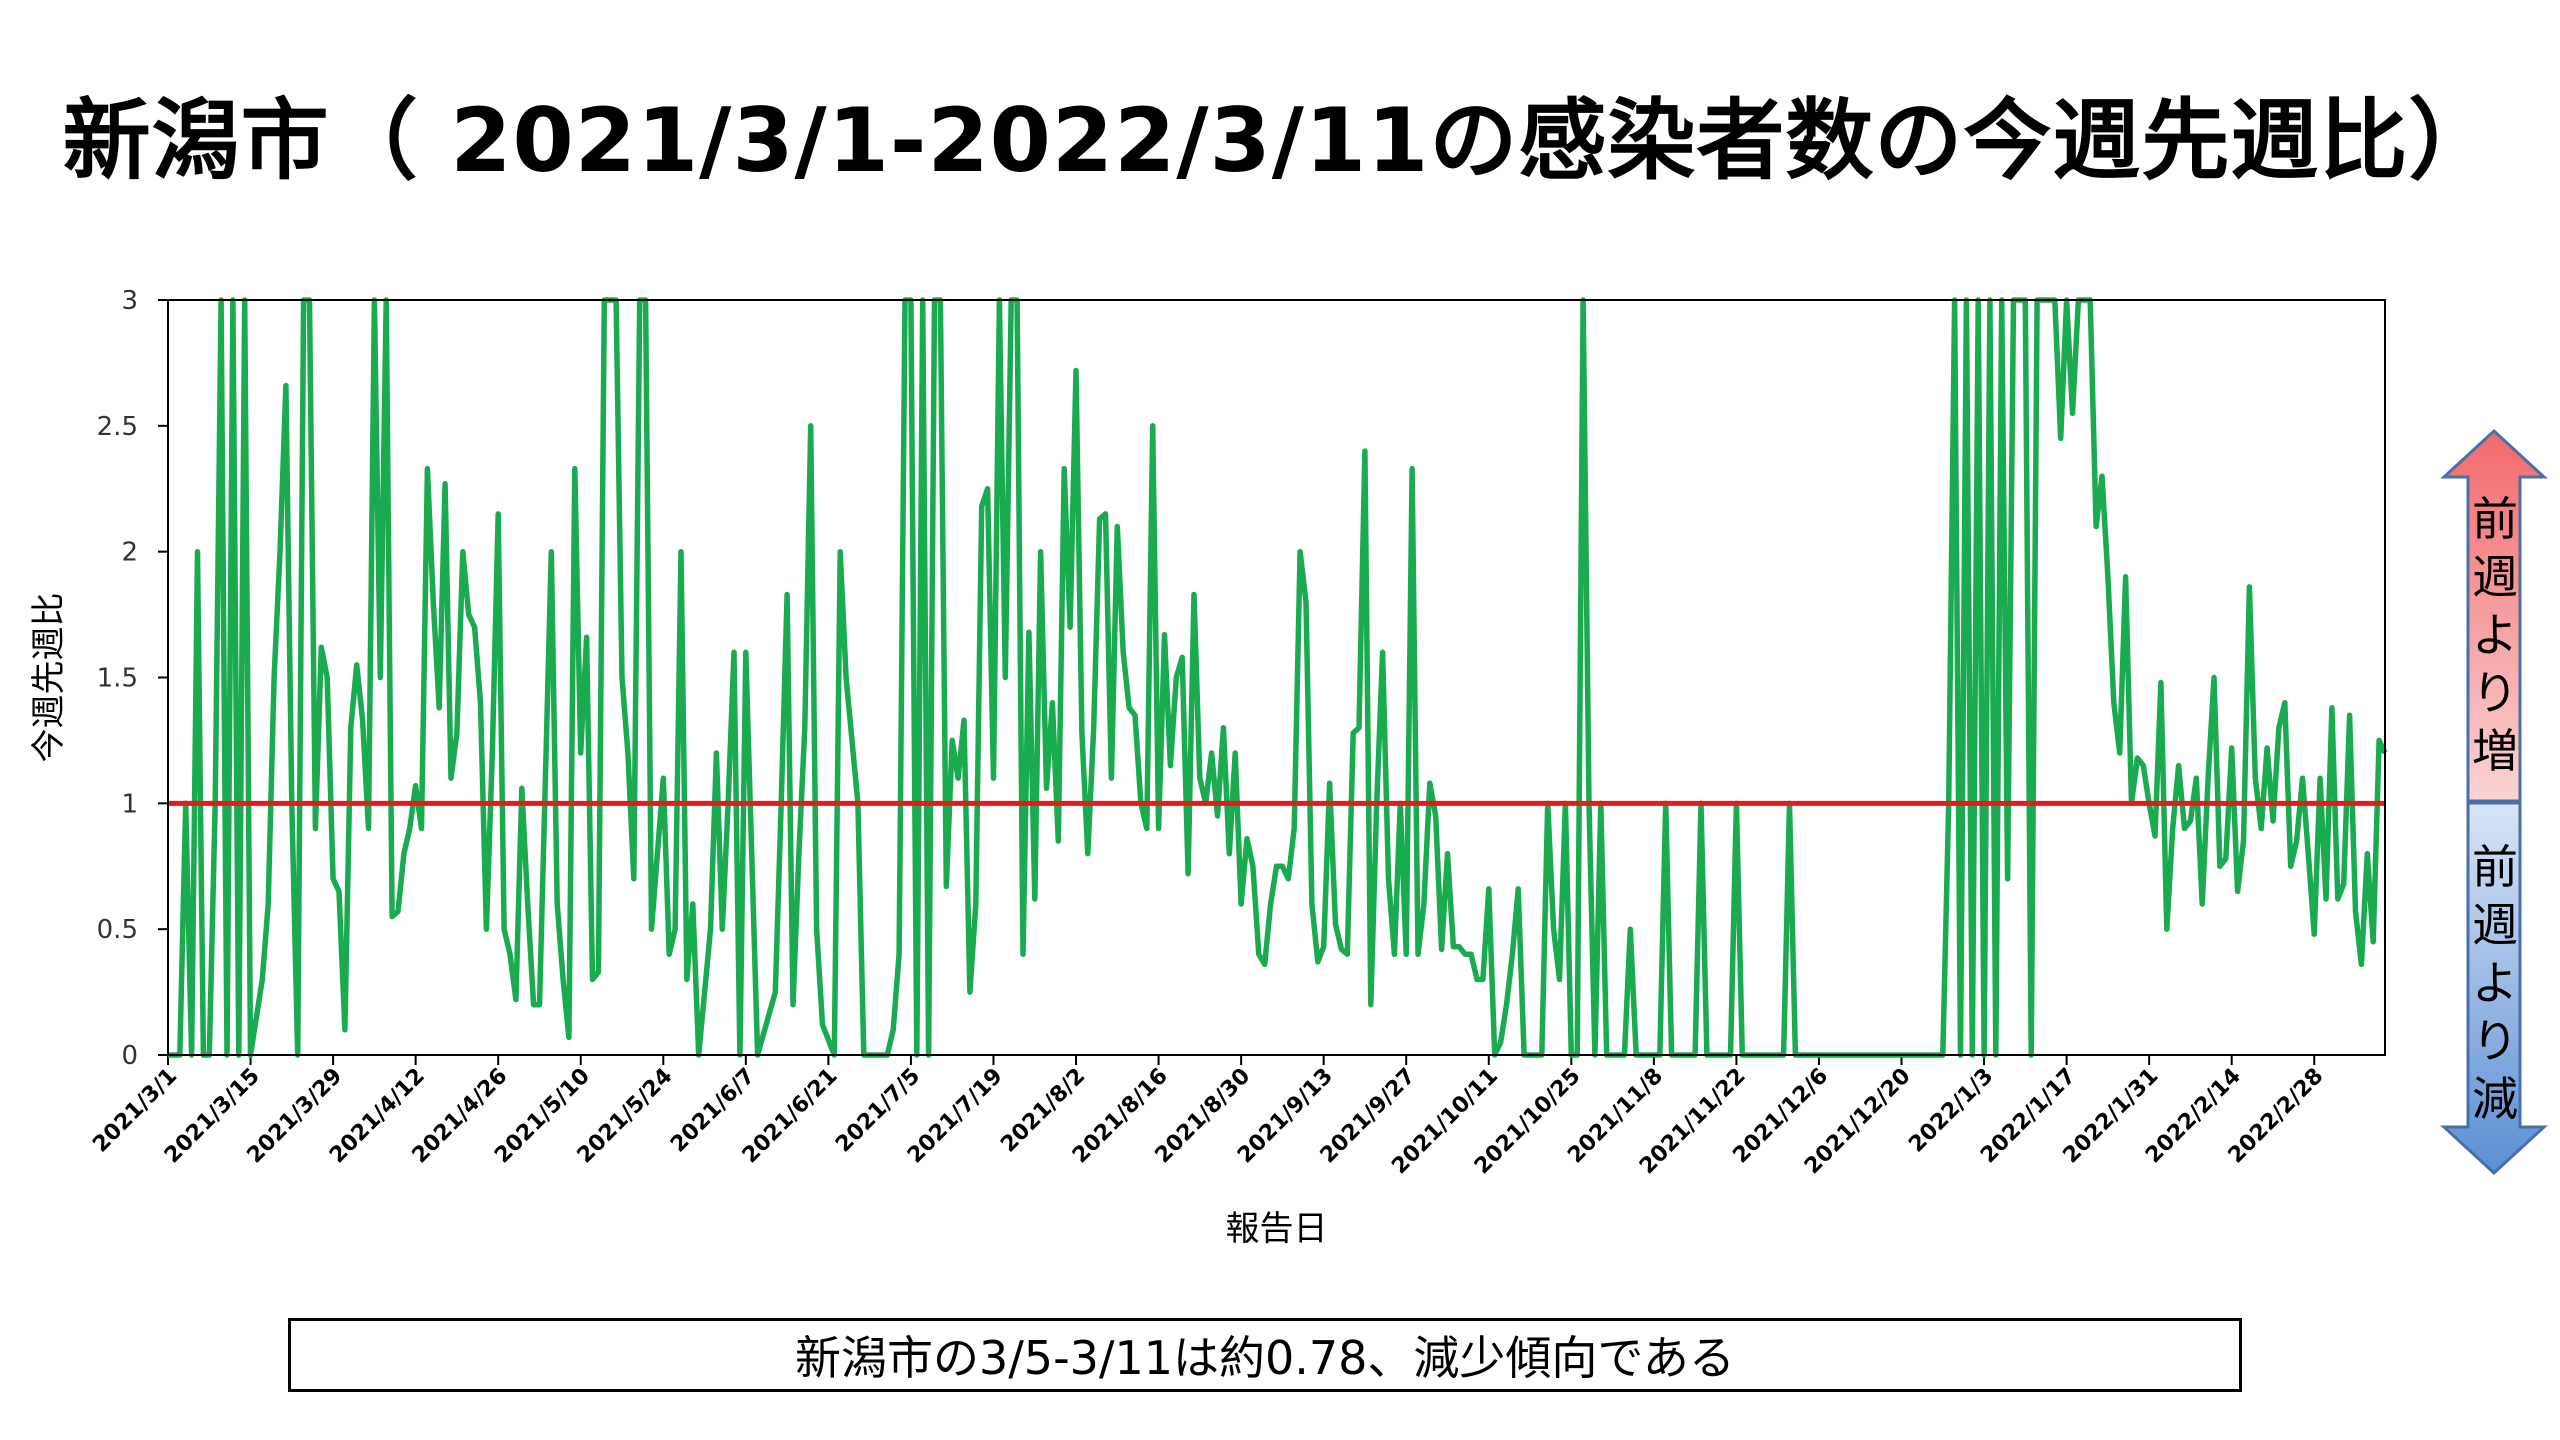  Describe the element at coordinates (117, 679) in the screenshot. I see `y-tick-label: 1.5` at that location.